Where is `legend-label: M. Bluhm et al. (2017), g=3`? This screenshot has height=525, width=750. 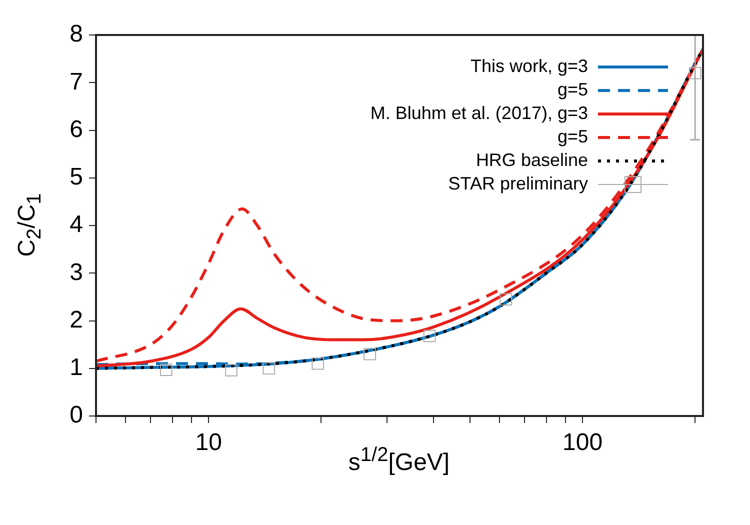
legend-label: M. Bluhm et al. (2017), g=3 is located at coordinates (479, 112).